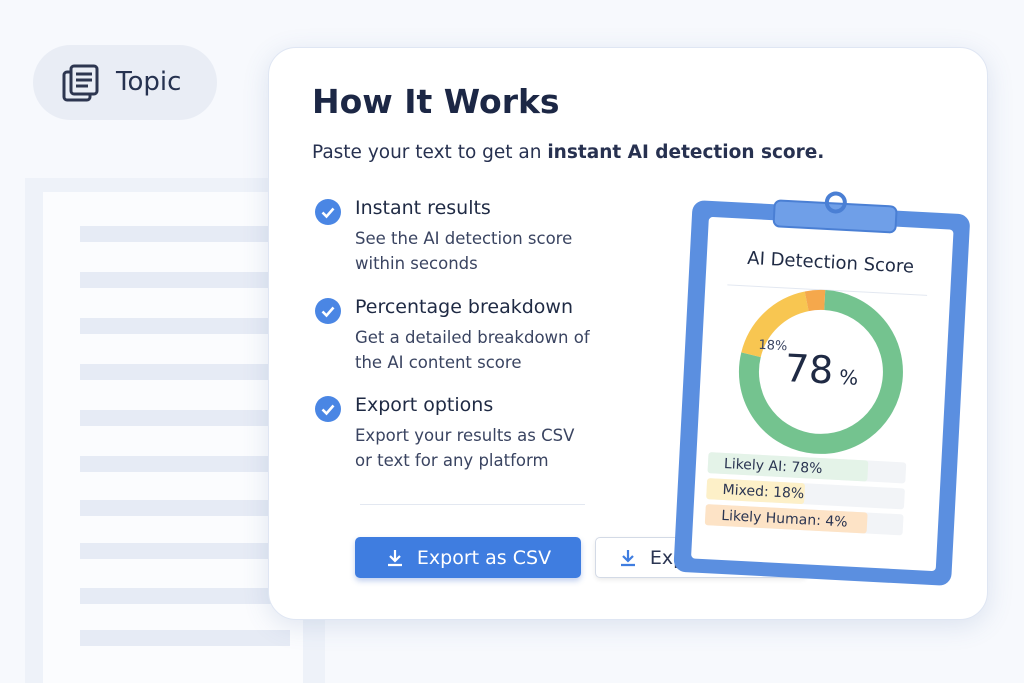 The height and width of the screenshot is (683, 1024). I want to click on center-unit: %, so click(849, 377).